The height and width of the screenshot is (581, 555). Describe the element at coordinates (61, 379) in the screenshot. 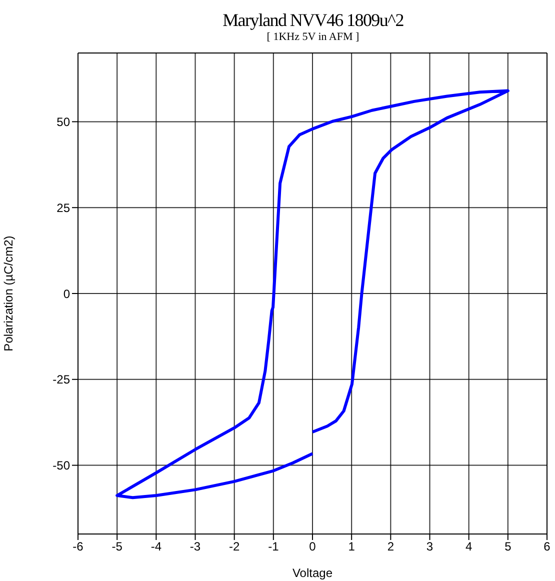

I see `y-tick-label: -25` at that location.